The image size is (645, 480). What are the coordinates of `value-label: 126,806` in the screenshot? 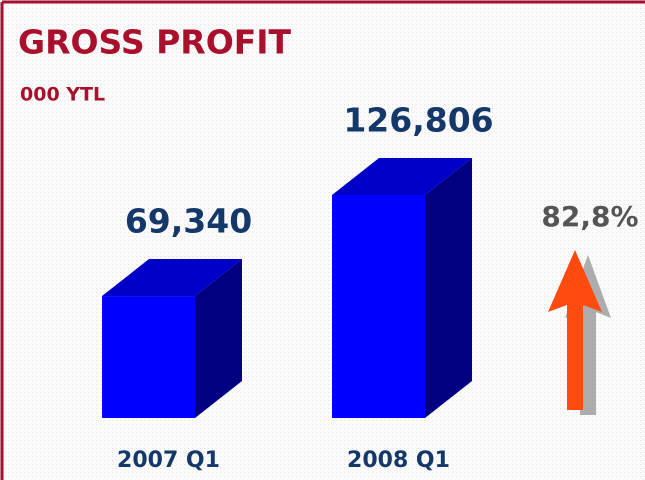 It's located at (418, 120).